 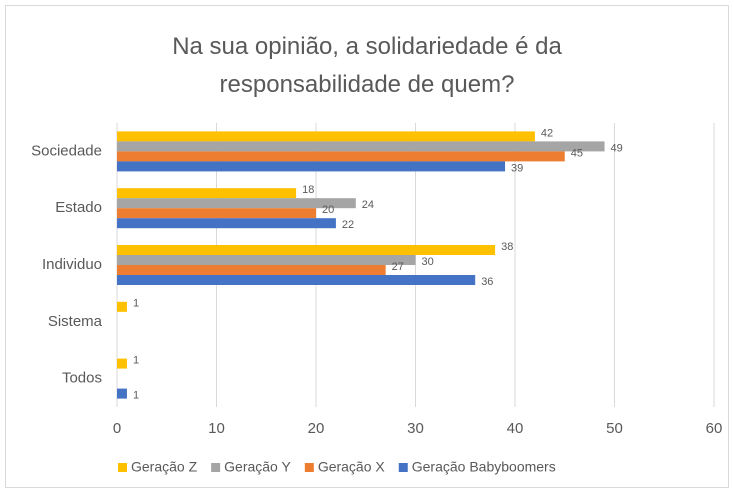 What do you see at coordinates (487, 282) in the screenshot?
I see `data-label: 36` at bounding box center [487, 282].